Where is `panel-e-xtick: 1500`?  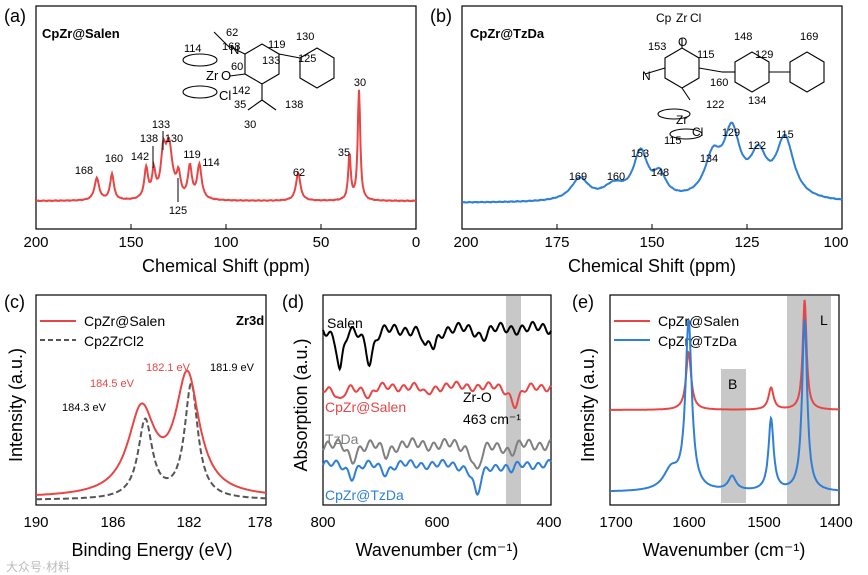 panel-e-xtick: 1500 is located at coordinates (763, 522).